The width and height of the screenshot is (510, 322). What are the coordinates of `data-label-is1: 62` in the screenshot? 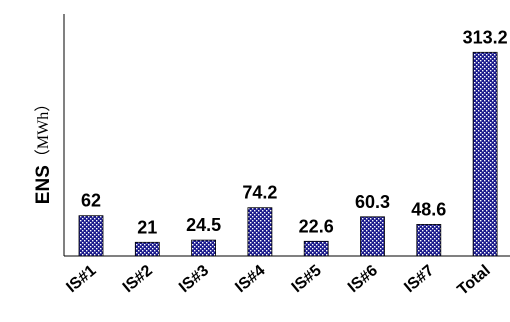 It's located at (91, 201).